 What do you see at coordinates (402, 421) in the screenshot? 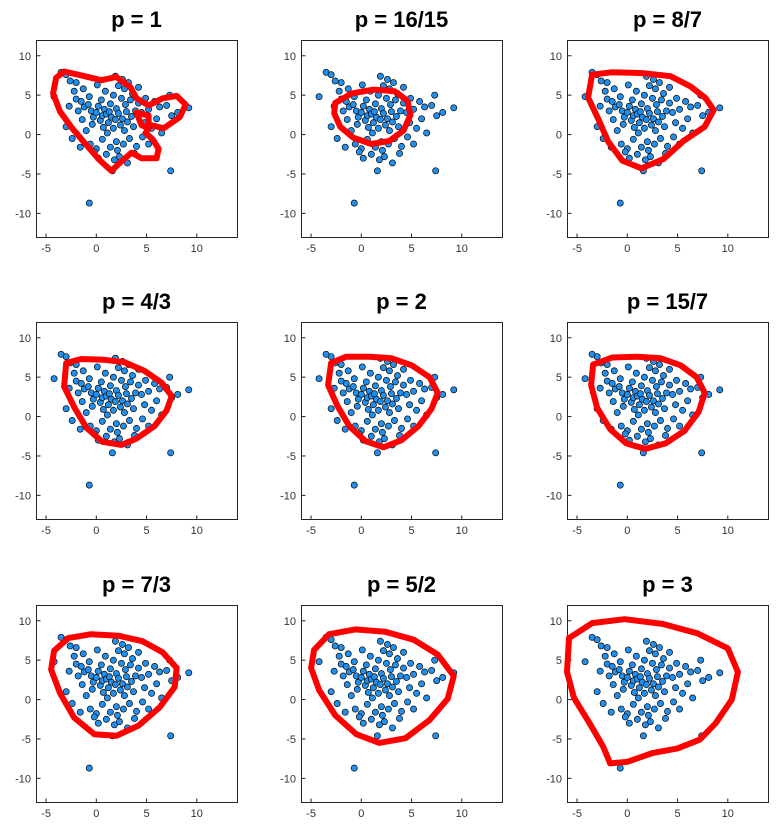
I see `axes-box` at bounding box center [402, 421].